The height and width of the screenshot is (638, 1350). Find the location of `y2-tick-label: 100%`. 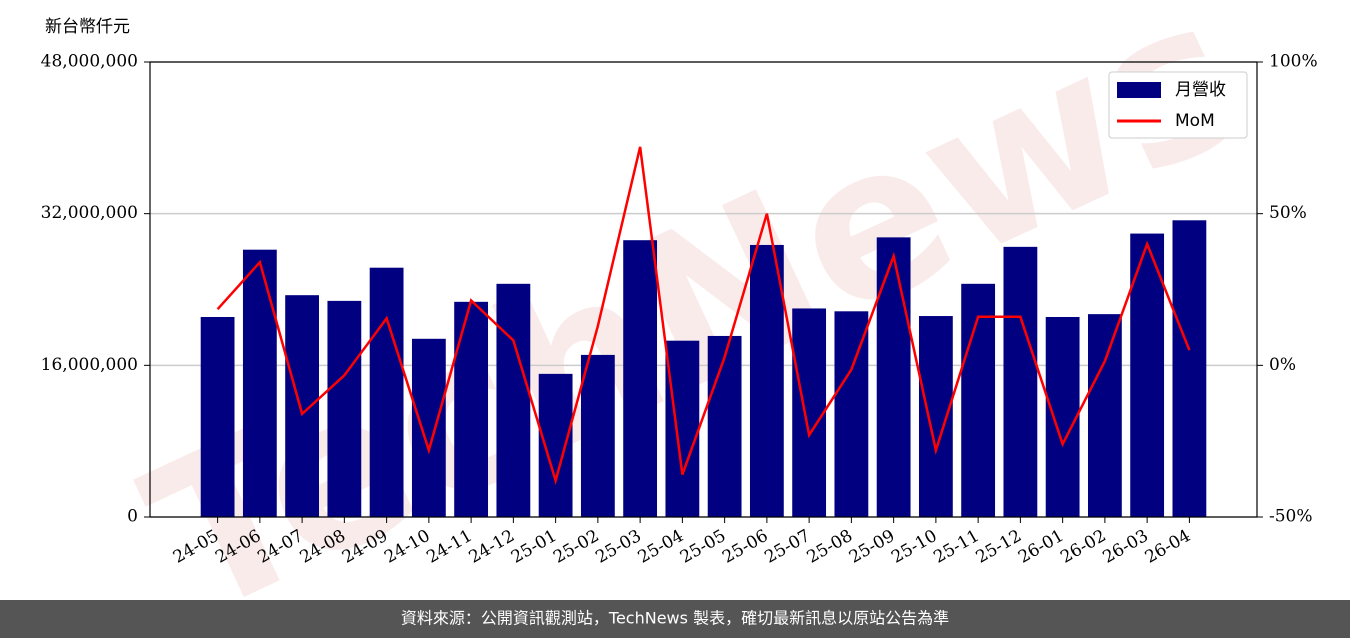

y2-tick-label: 100% is located at coordinates (1293, 62).